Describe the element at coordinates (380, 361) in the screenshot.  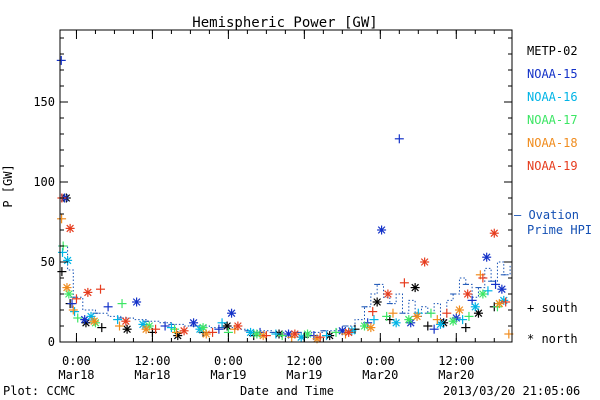
I see `x-tick-label-time: 0:00` at that location.